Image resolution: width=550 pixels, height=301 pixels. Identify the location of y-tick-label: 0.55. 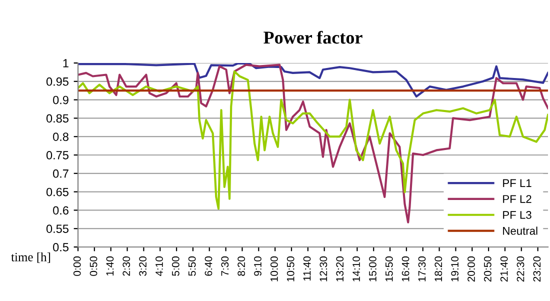
(57, 228).